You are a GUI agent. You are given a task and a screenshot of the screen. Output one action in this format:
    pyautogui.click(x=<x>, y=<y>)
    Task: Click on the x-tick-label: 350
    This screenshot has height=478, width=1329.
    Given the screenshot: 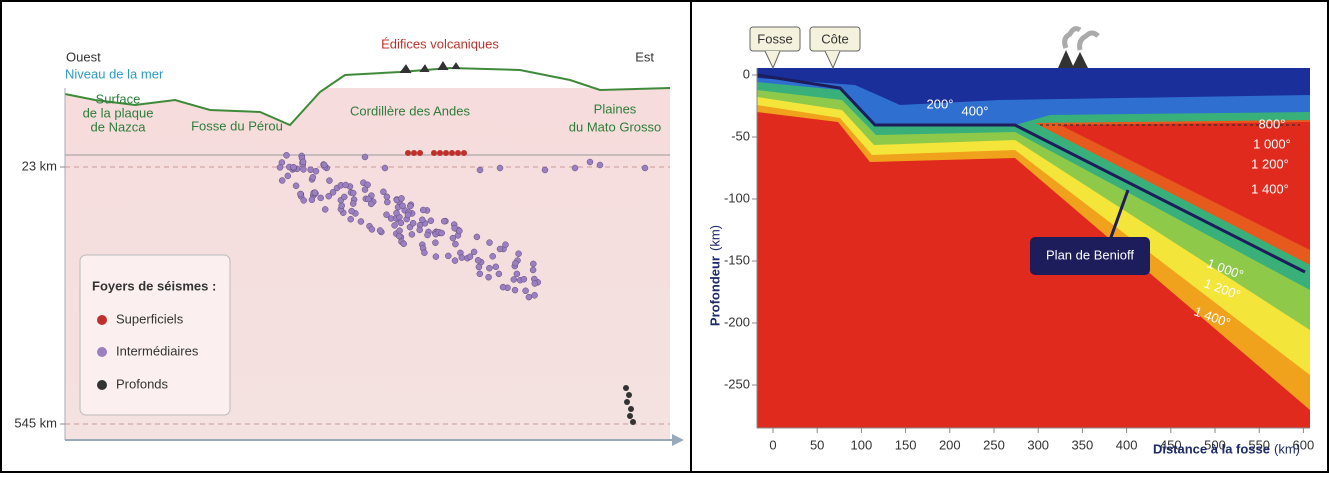 What is the action you would take?
    pyautogui.click(x=1083, y=444)
    